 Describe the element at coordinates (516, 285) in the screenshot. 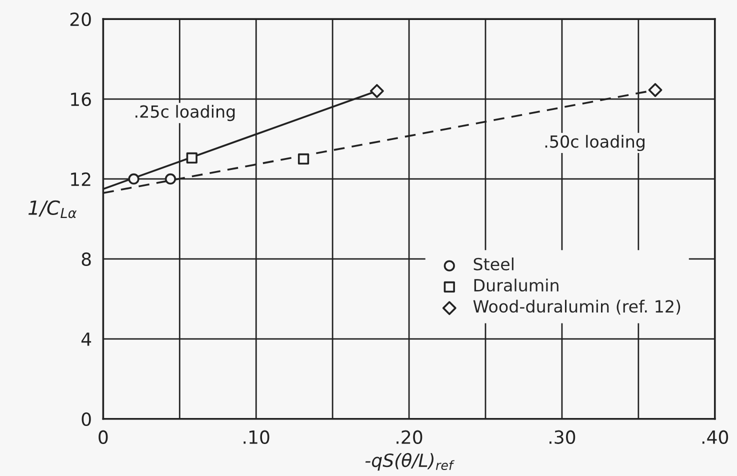

I see `legend-label: Duralumin` at that location.